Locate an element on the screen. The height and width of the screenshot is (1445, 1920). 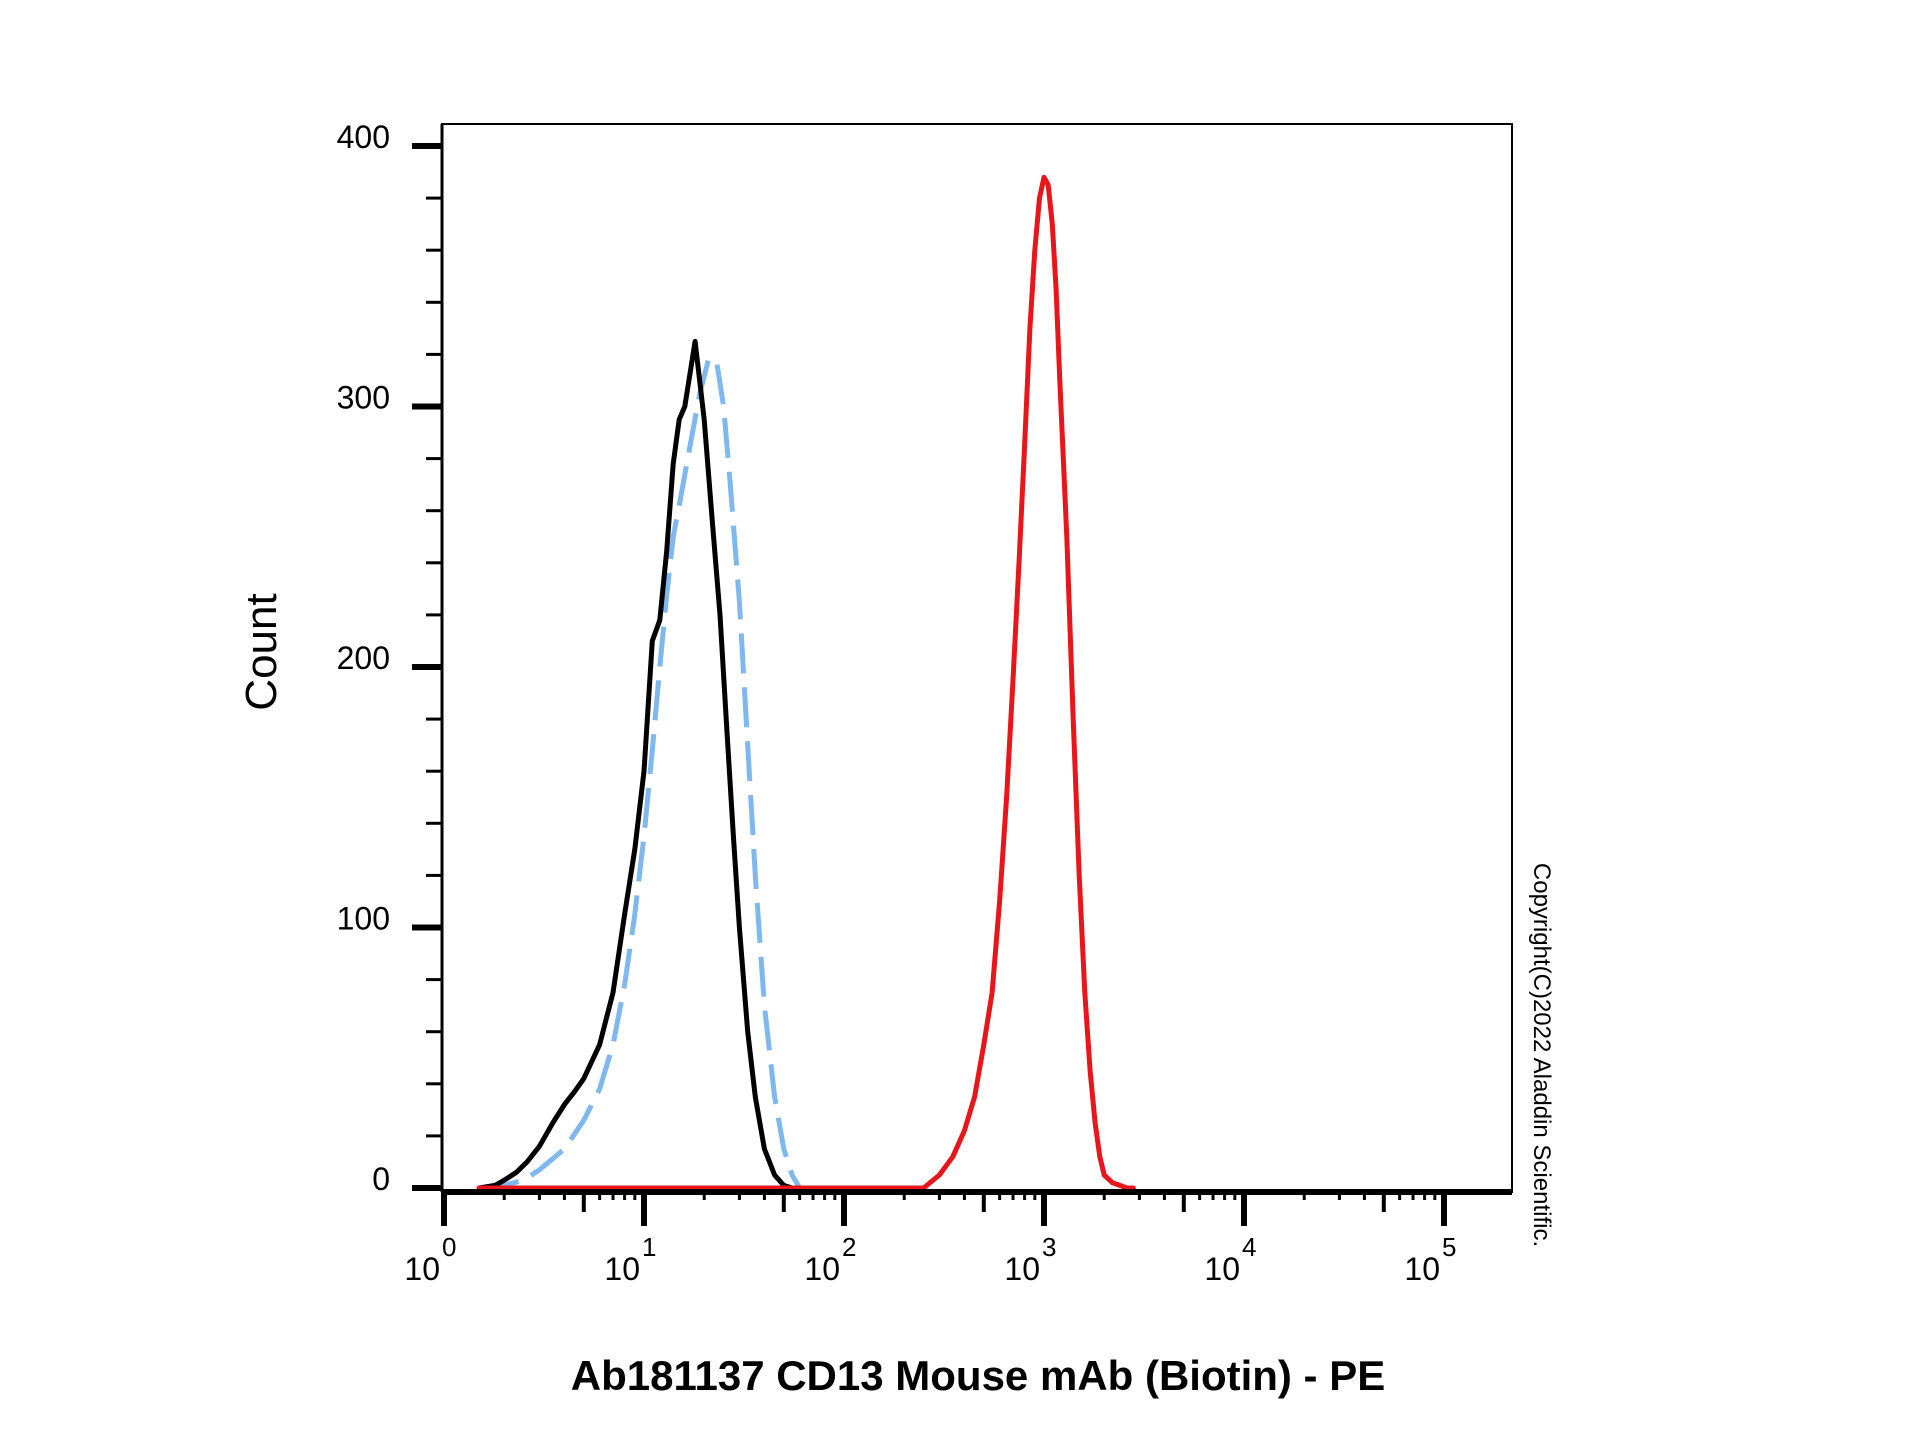
y-tick-label: 100 is located at coordinates (363, 919).